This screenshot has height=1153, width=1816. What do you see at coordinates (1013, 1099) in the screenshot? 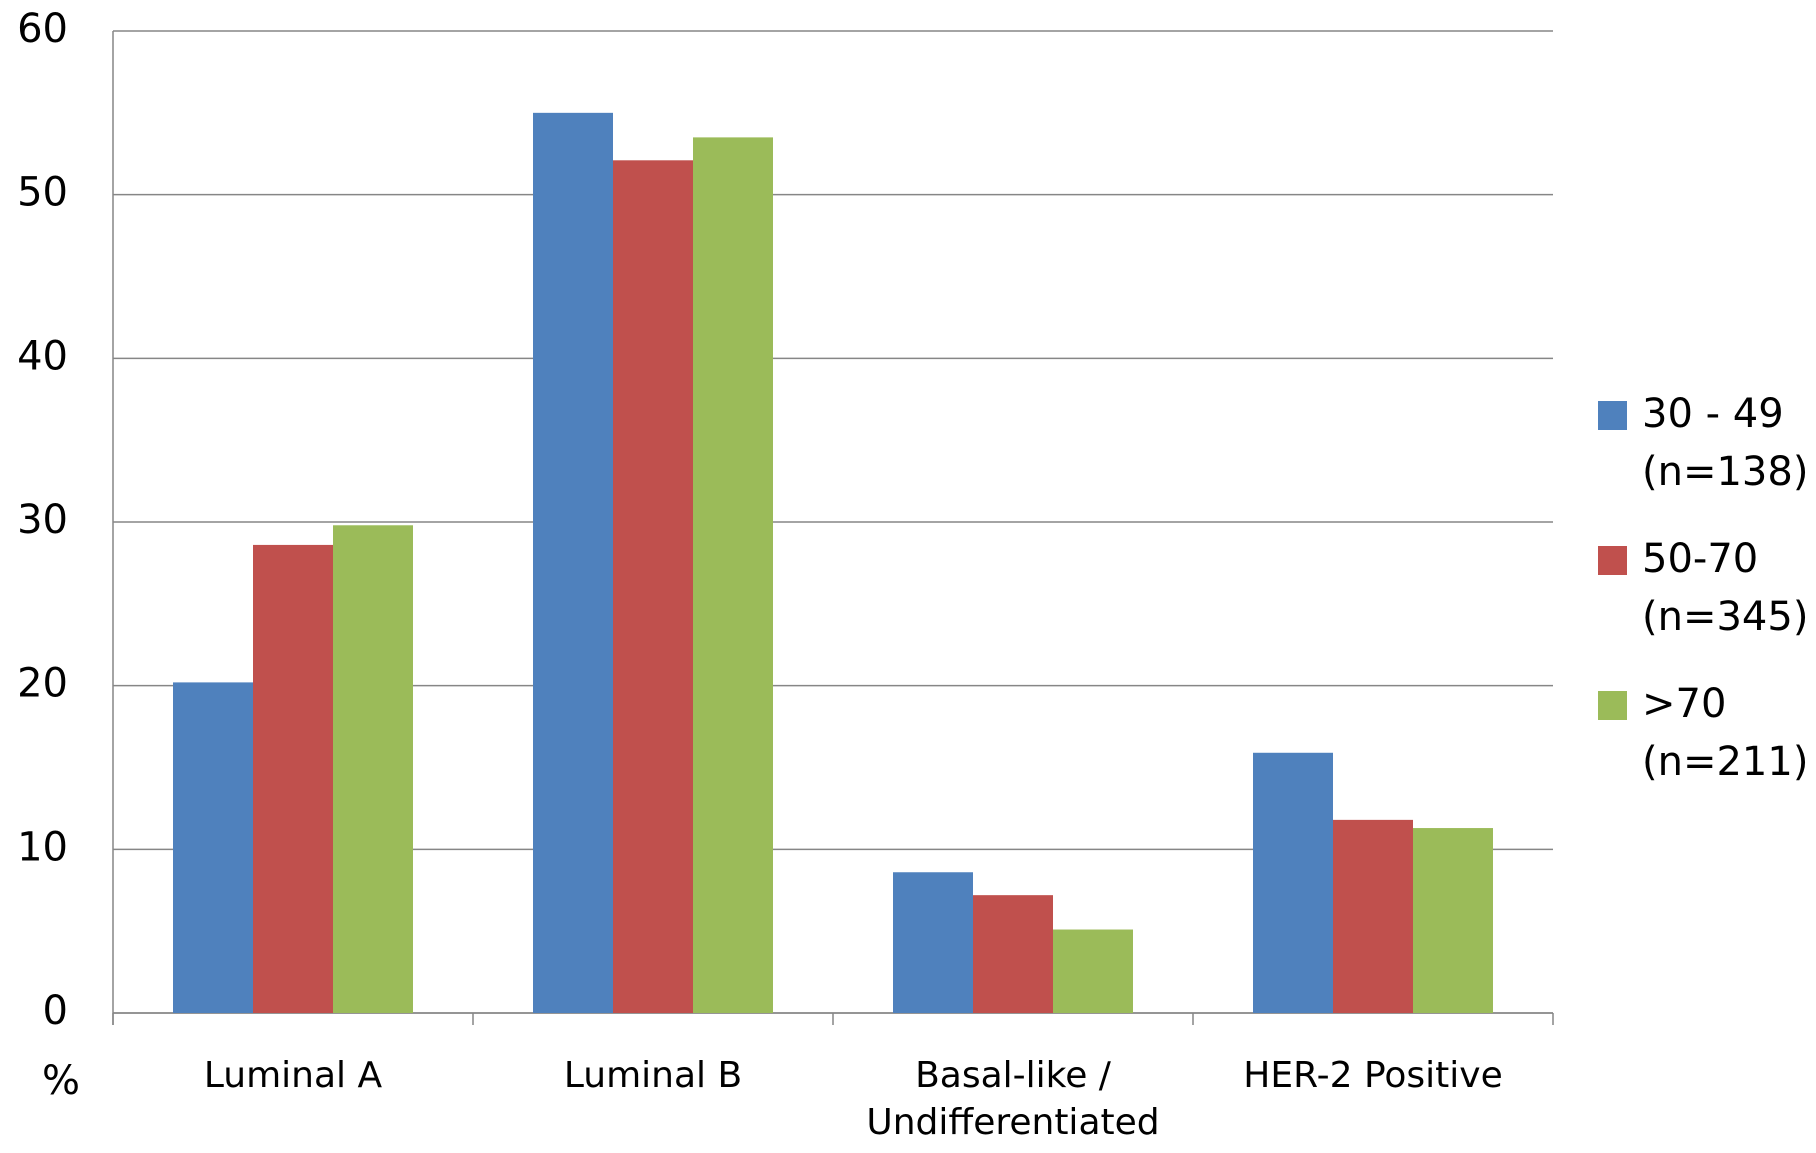
I see `x-tick-label: Basal-like / Undifferentiated` at bounding box center [1013, 1099].